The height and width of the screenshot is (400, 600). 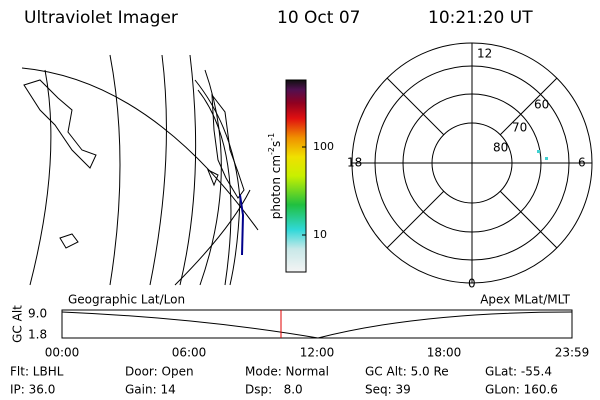 I want to click on mlt-label: 6, so click(x=582, y=163).